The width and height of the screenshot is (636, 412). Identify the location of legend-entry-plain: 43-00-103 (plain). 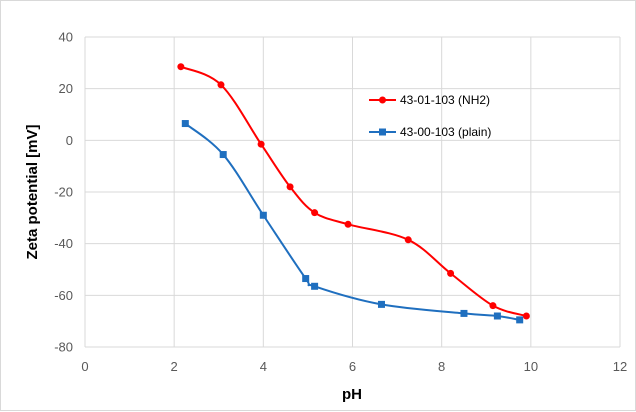
(430, 132).